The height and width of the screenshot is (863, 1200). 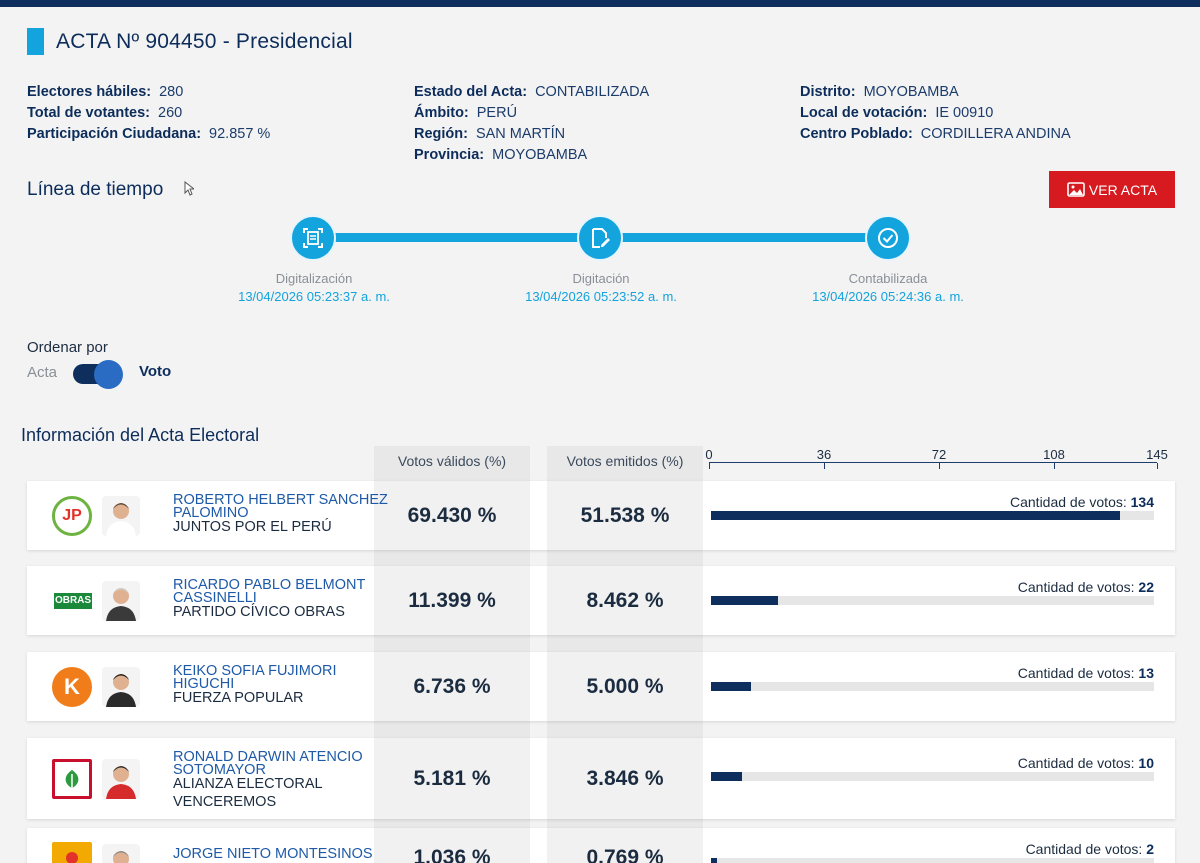 I want to click on info-label: Participación Ciudadana:, so click(x=114, y=134).